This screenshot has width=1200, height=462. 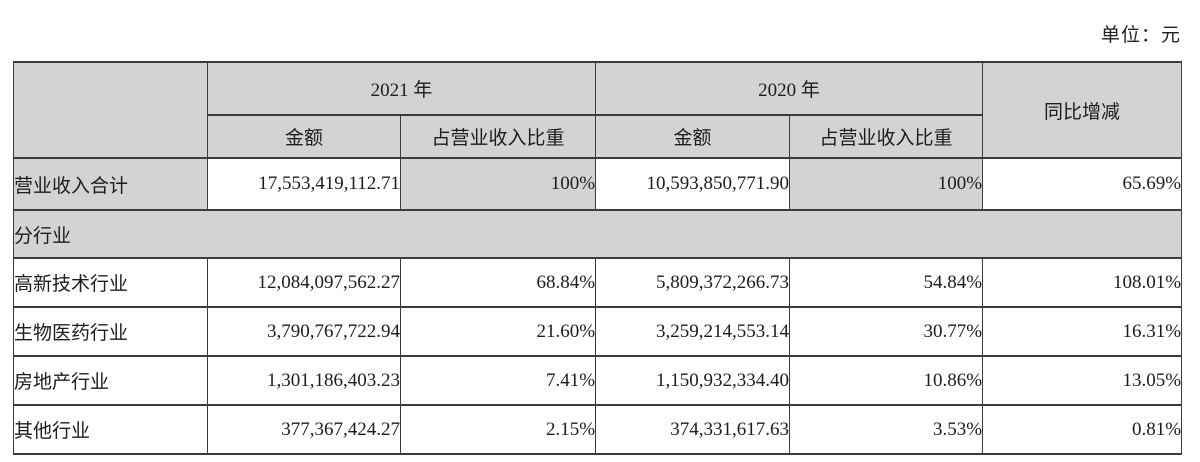 What do you see at coordinates (498, 136) in the screenshot?
I see `col-header-share-2021: 占营业收入比重` at bounding box center [498, 136].